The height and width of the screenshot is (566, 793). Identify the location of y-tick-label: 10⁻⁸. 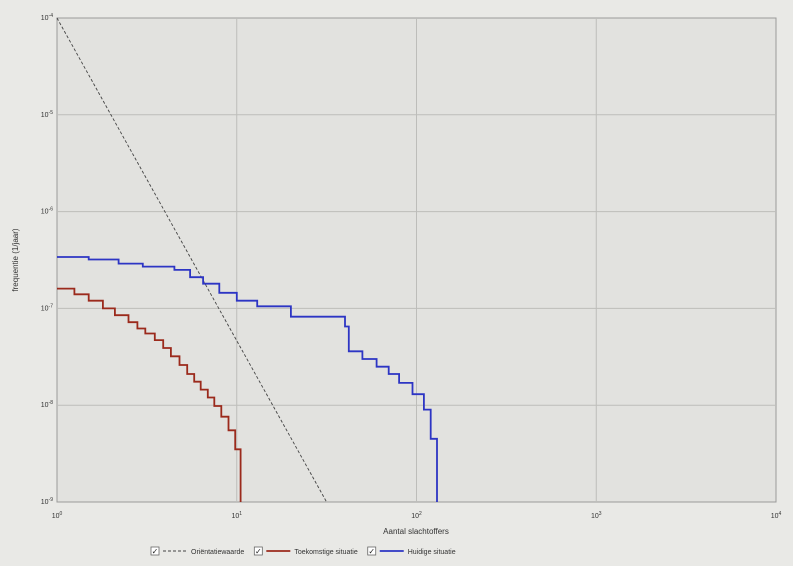
(47, 404).